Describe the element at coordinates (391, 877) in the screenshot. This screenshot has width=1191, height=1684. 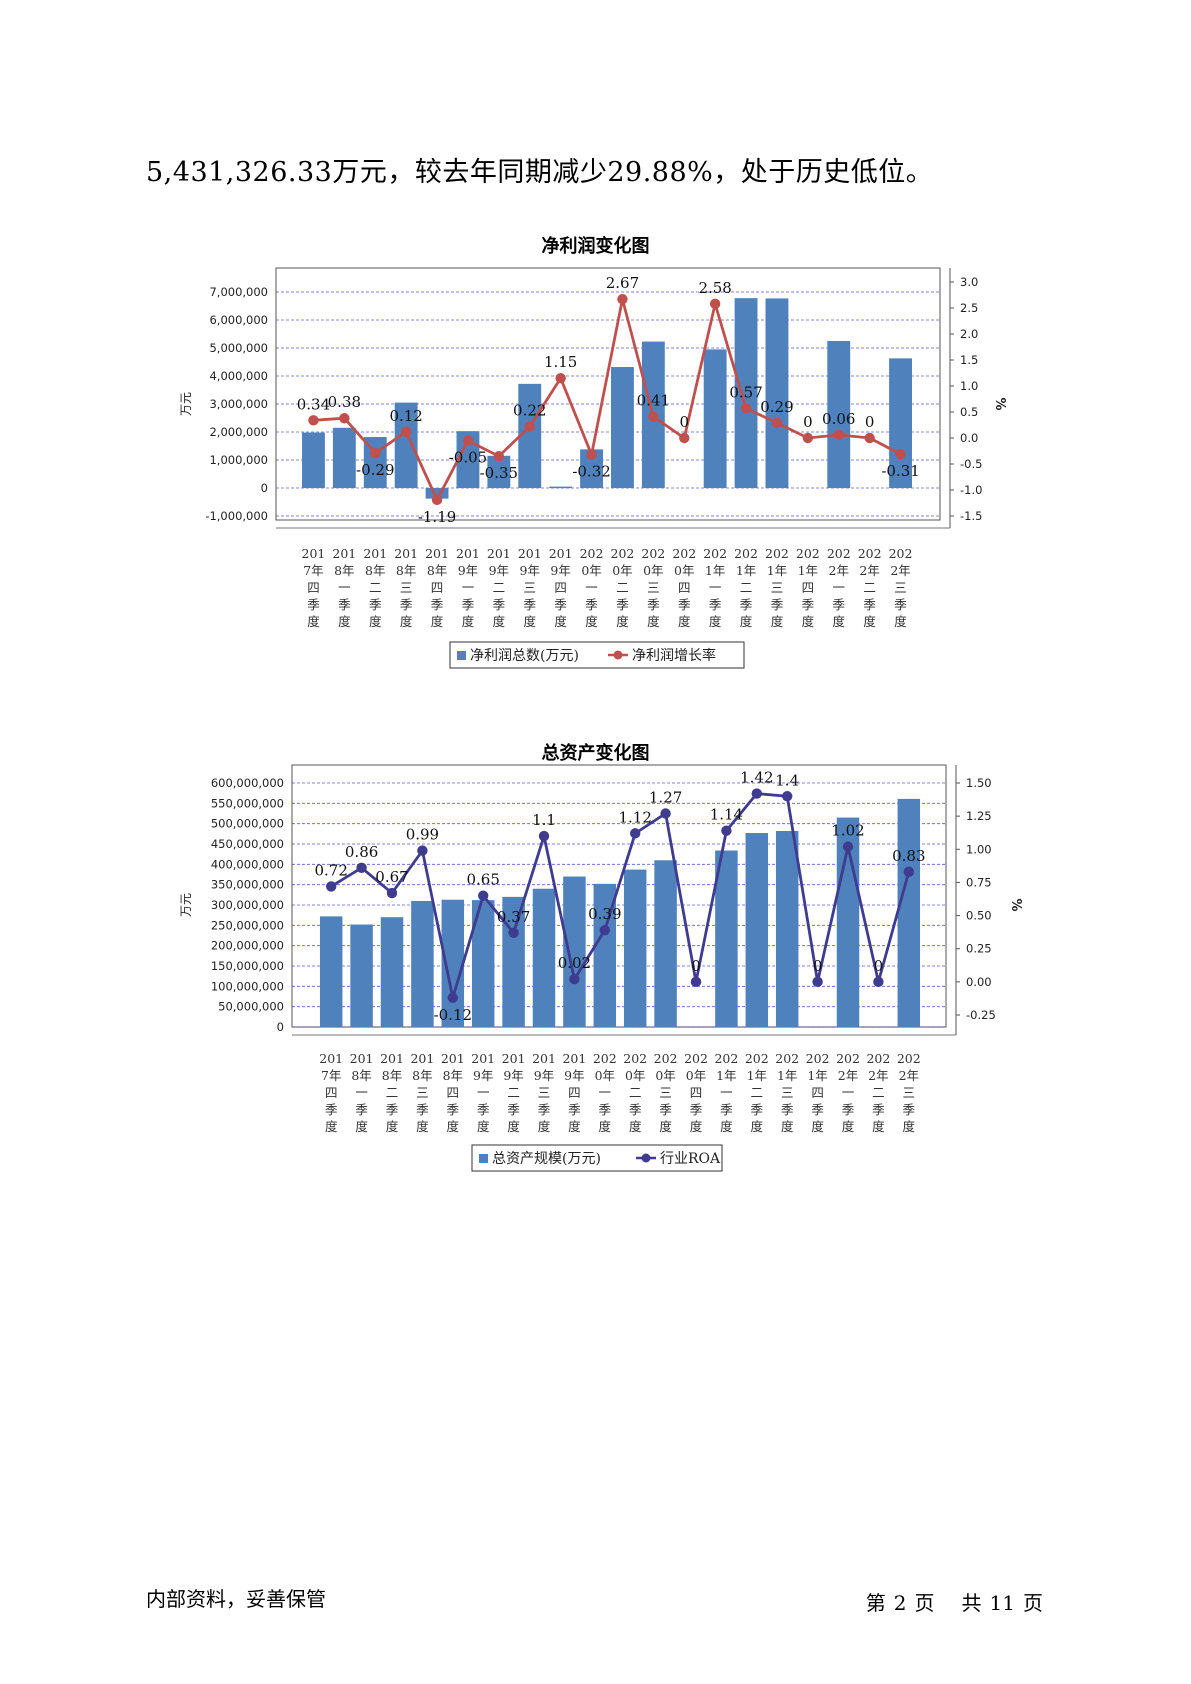
I see `data-label: 0.67` at that location.